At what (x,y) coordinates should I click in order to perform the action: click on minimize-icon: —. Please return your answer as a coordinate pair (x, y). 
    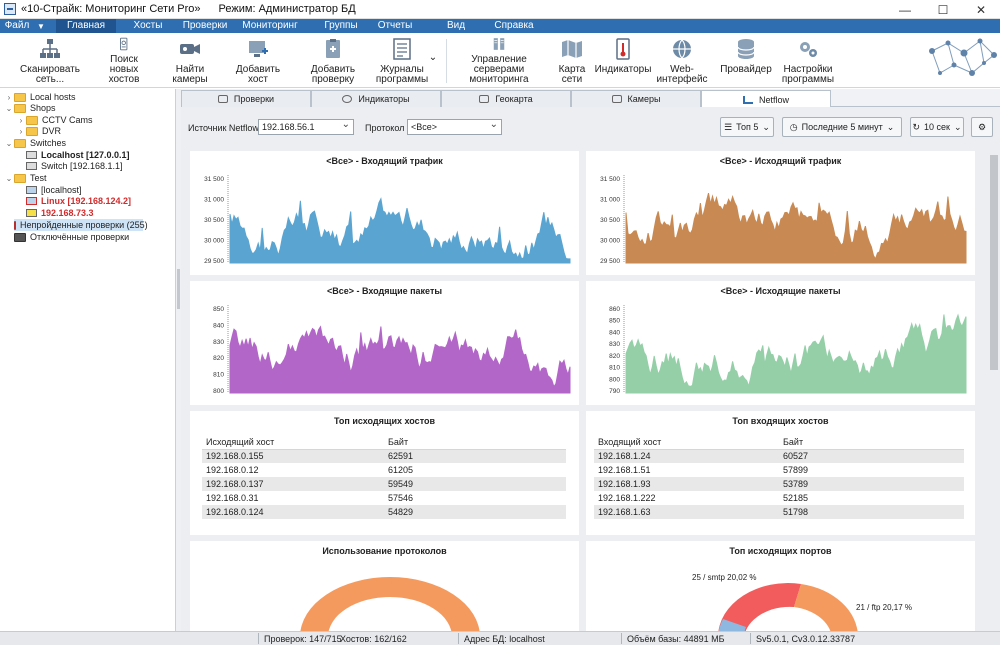
    Looking at the image, I should click on (905, 9).